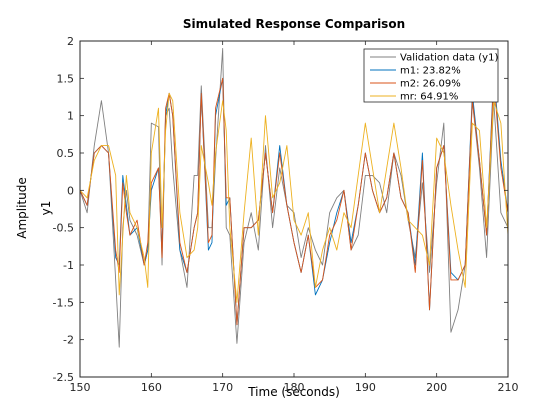  I want to click on y-tick-label: 0, so click(70, 190).